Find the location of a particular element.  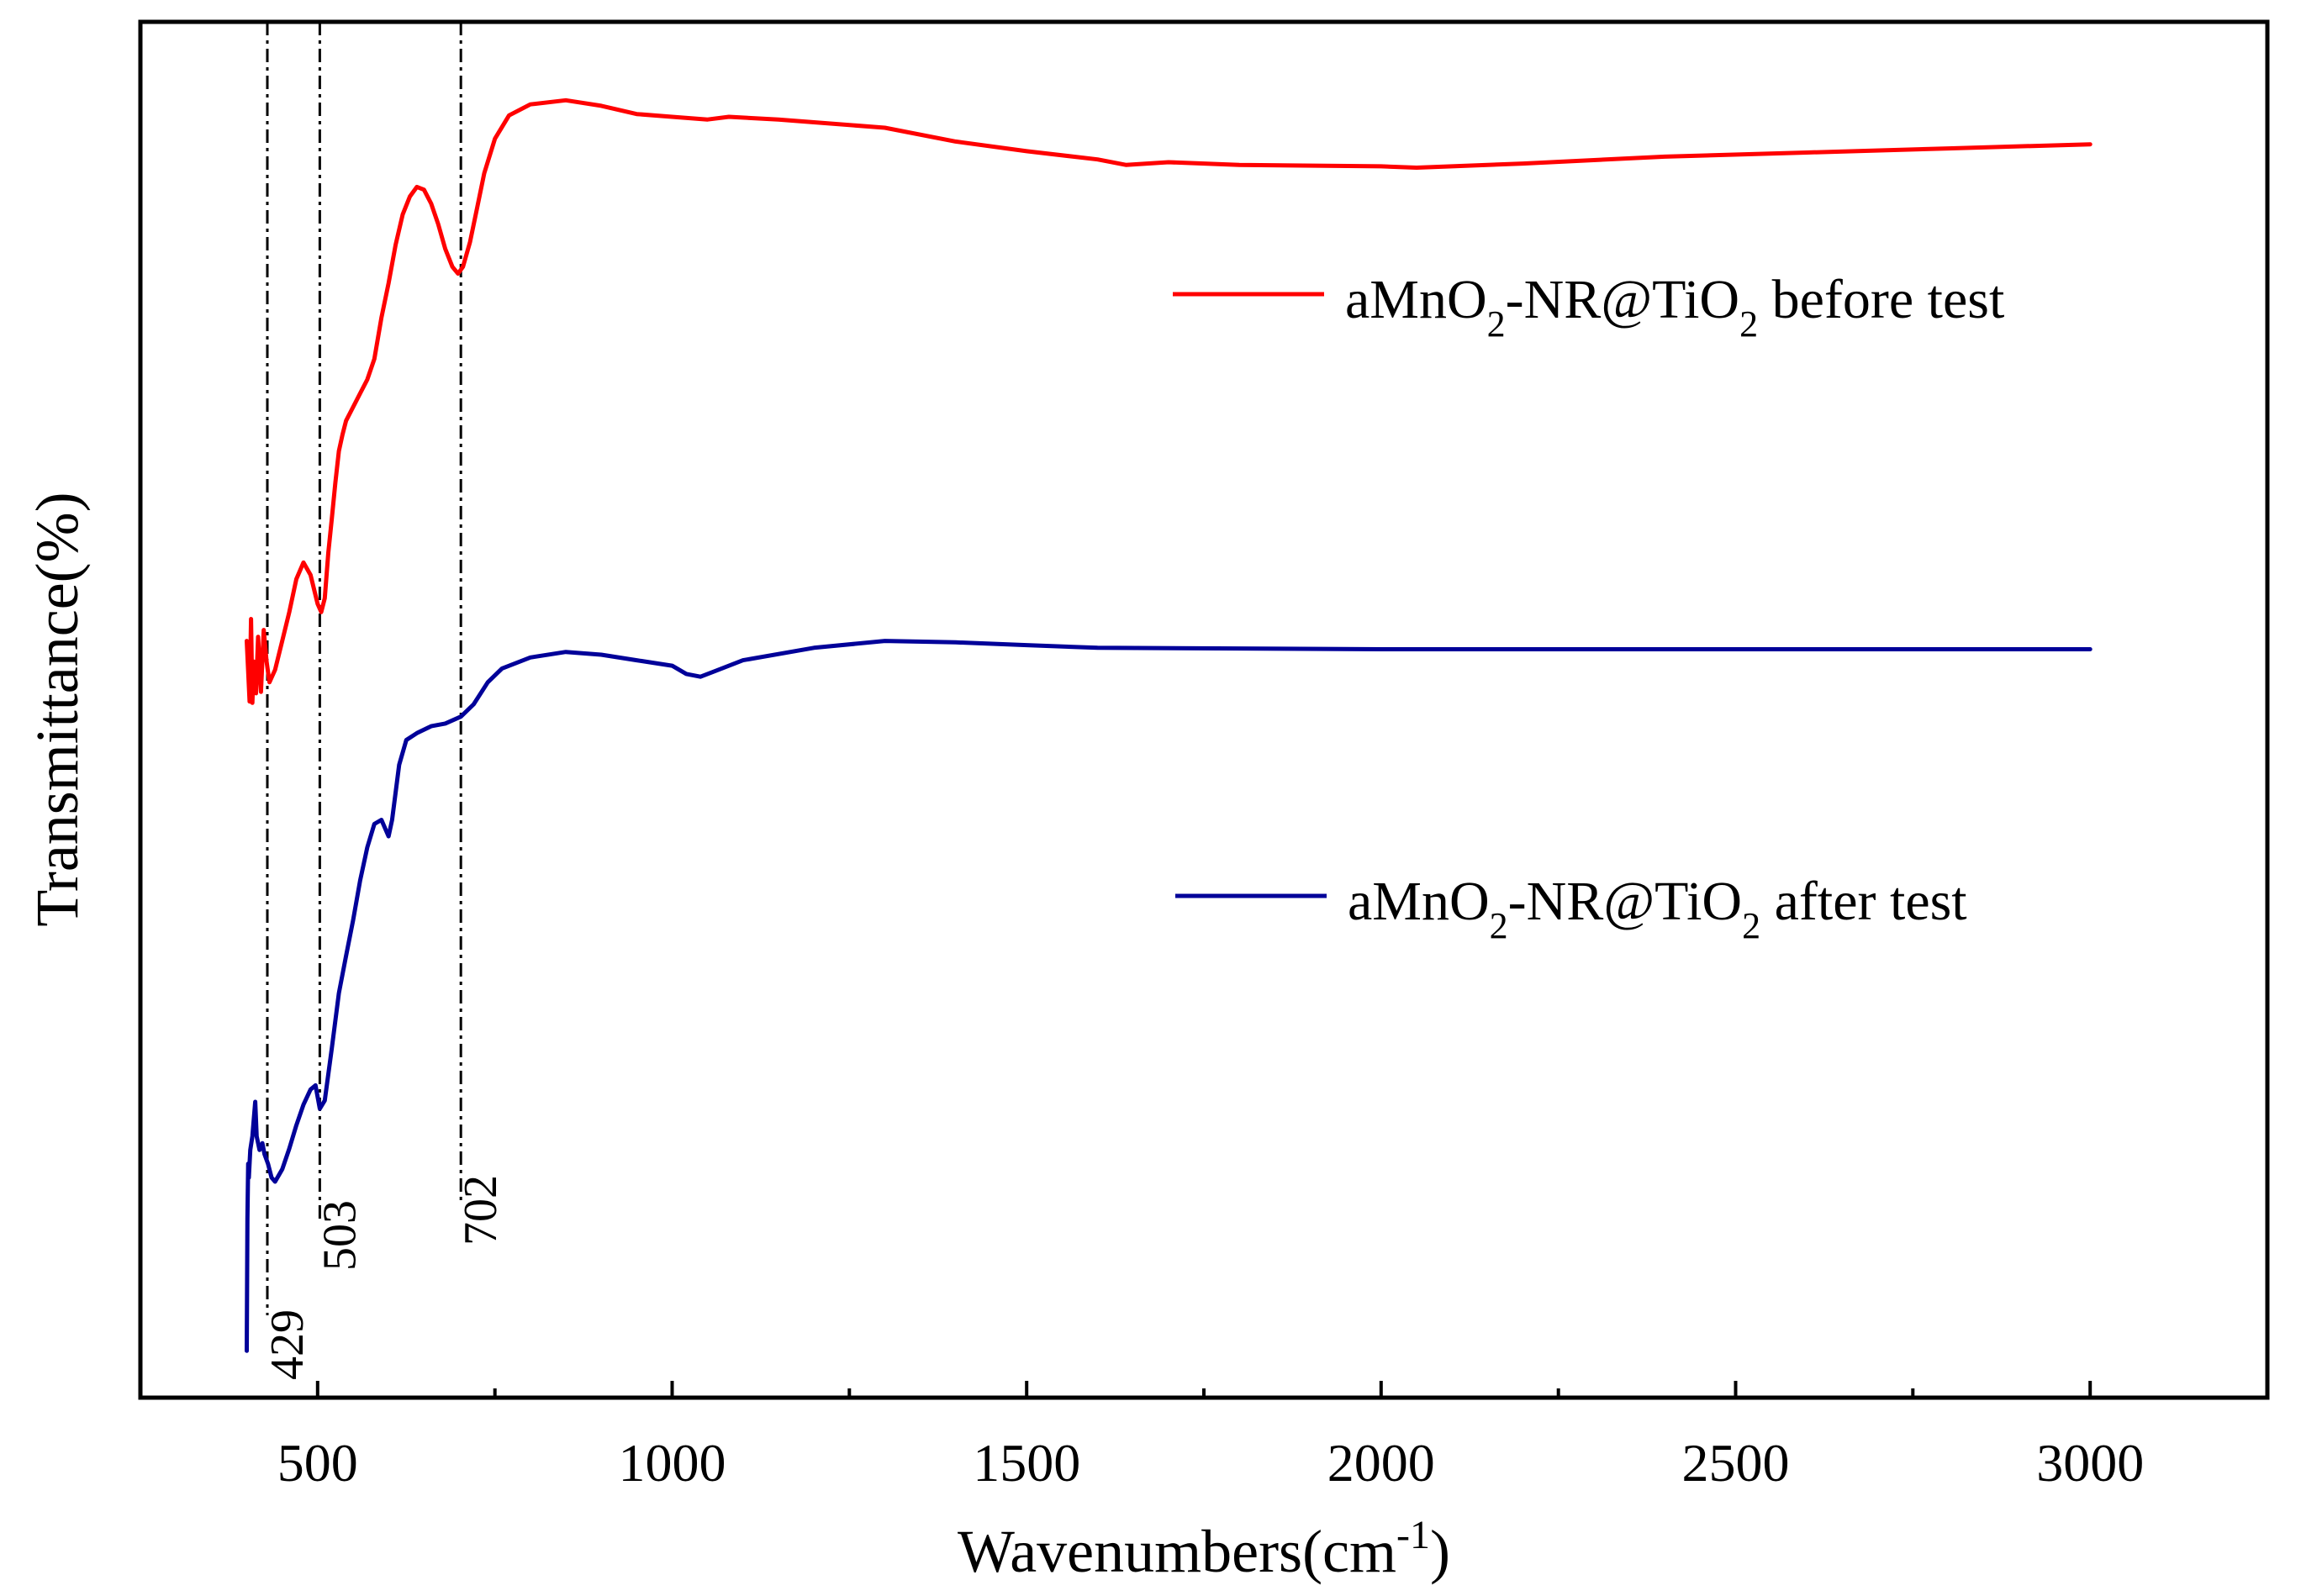

x-tick-label-500: 500 is located at coordinates (318, 1463).